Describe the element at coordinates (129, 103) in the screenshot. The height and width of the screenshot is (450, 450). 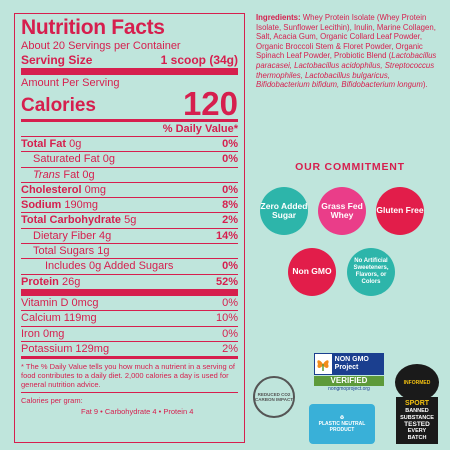
I see `calories-row: Calories 120` at that location.